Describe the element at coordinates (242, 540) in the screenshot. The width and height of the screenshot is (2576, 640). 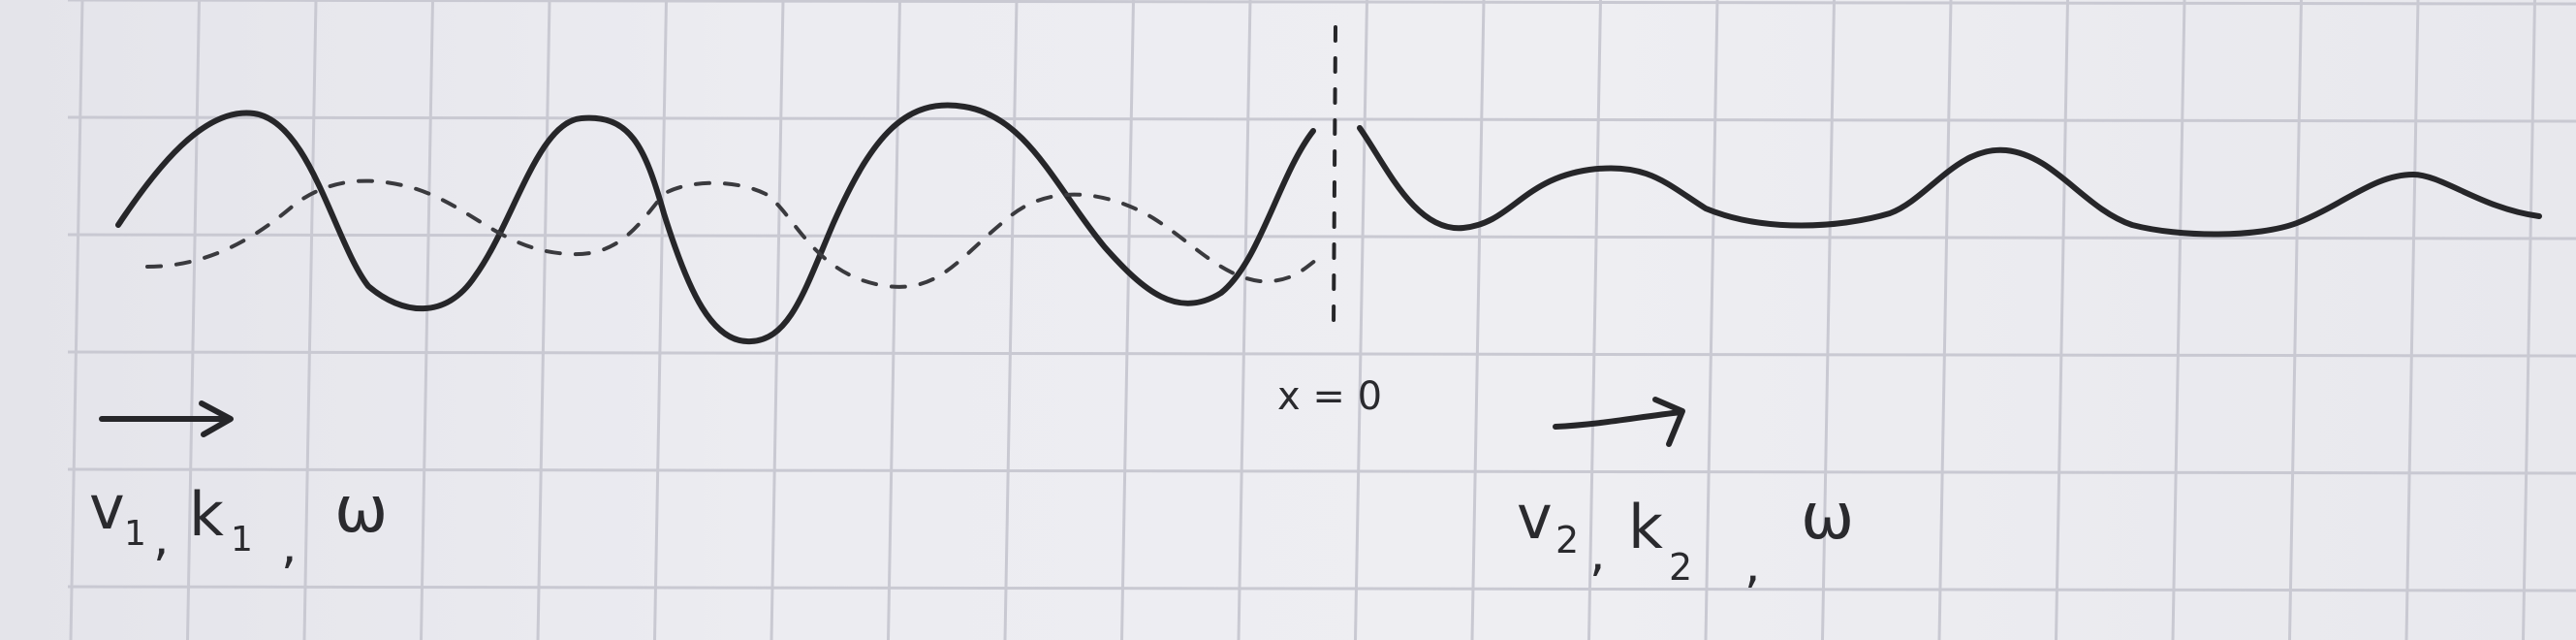
I see `medium1-wavenumber-subscript: 1` at that location.